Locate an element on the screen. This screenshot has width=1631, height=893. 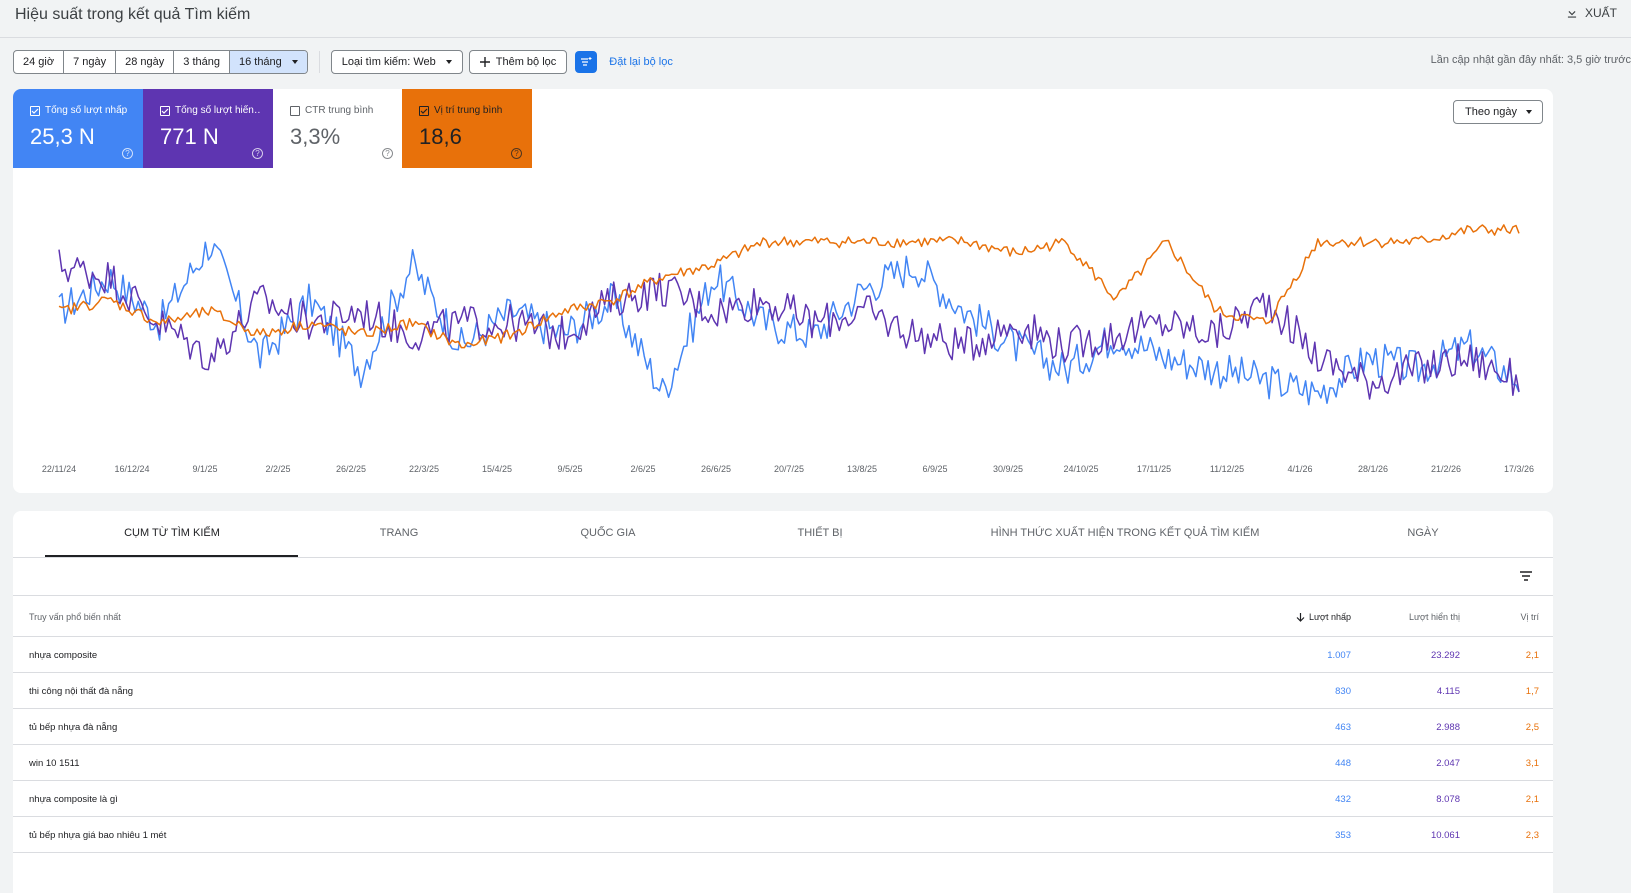
export-button: XUẤT is located at coordinates (1591, 13).